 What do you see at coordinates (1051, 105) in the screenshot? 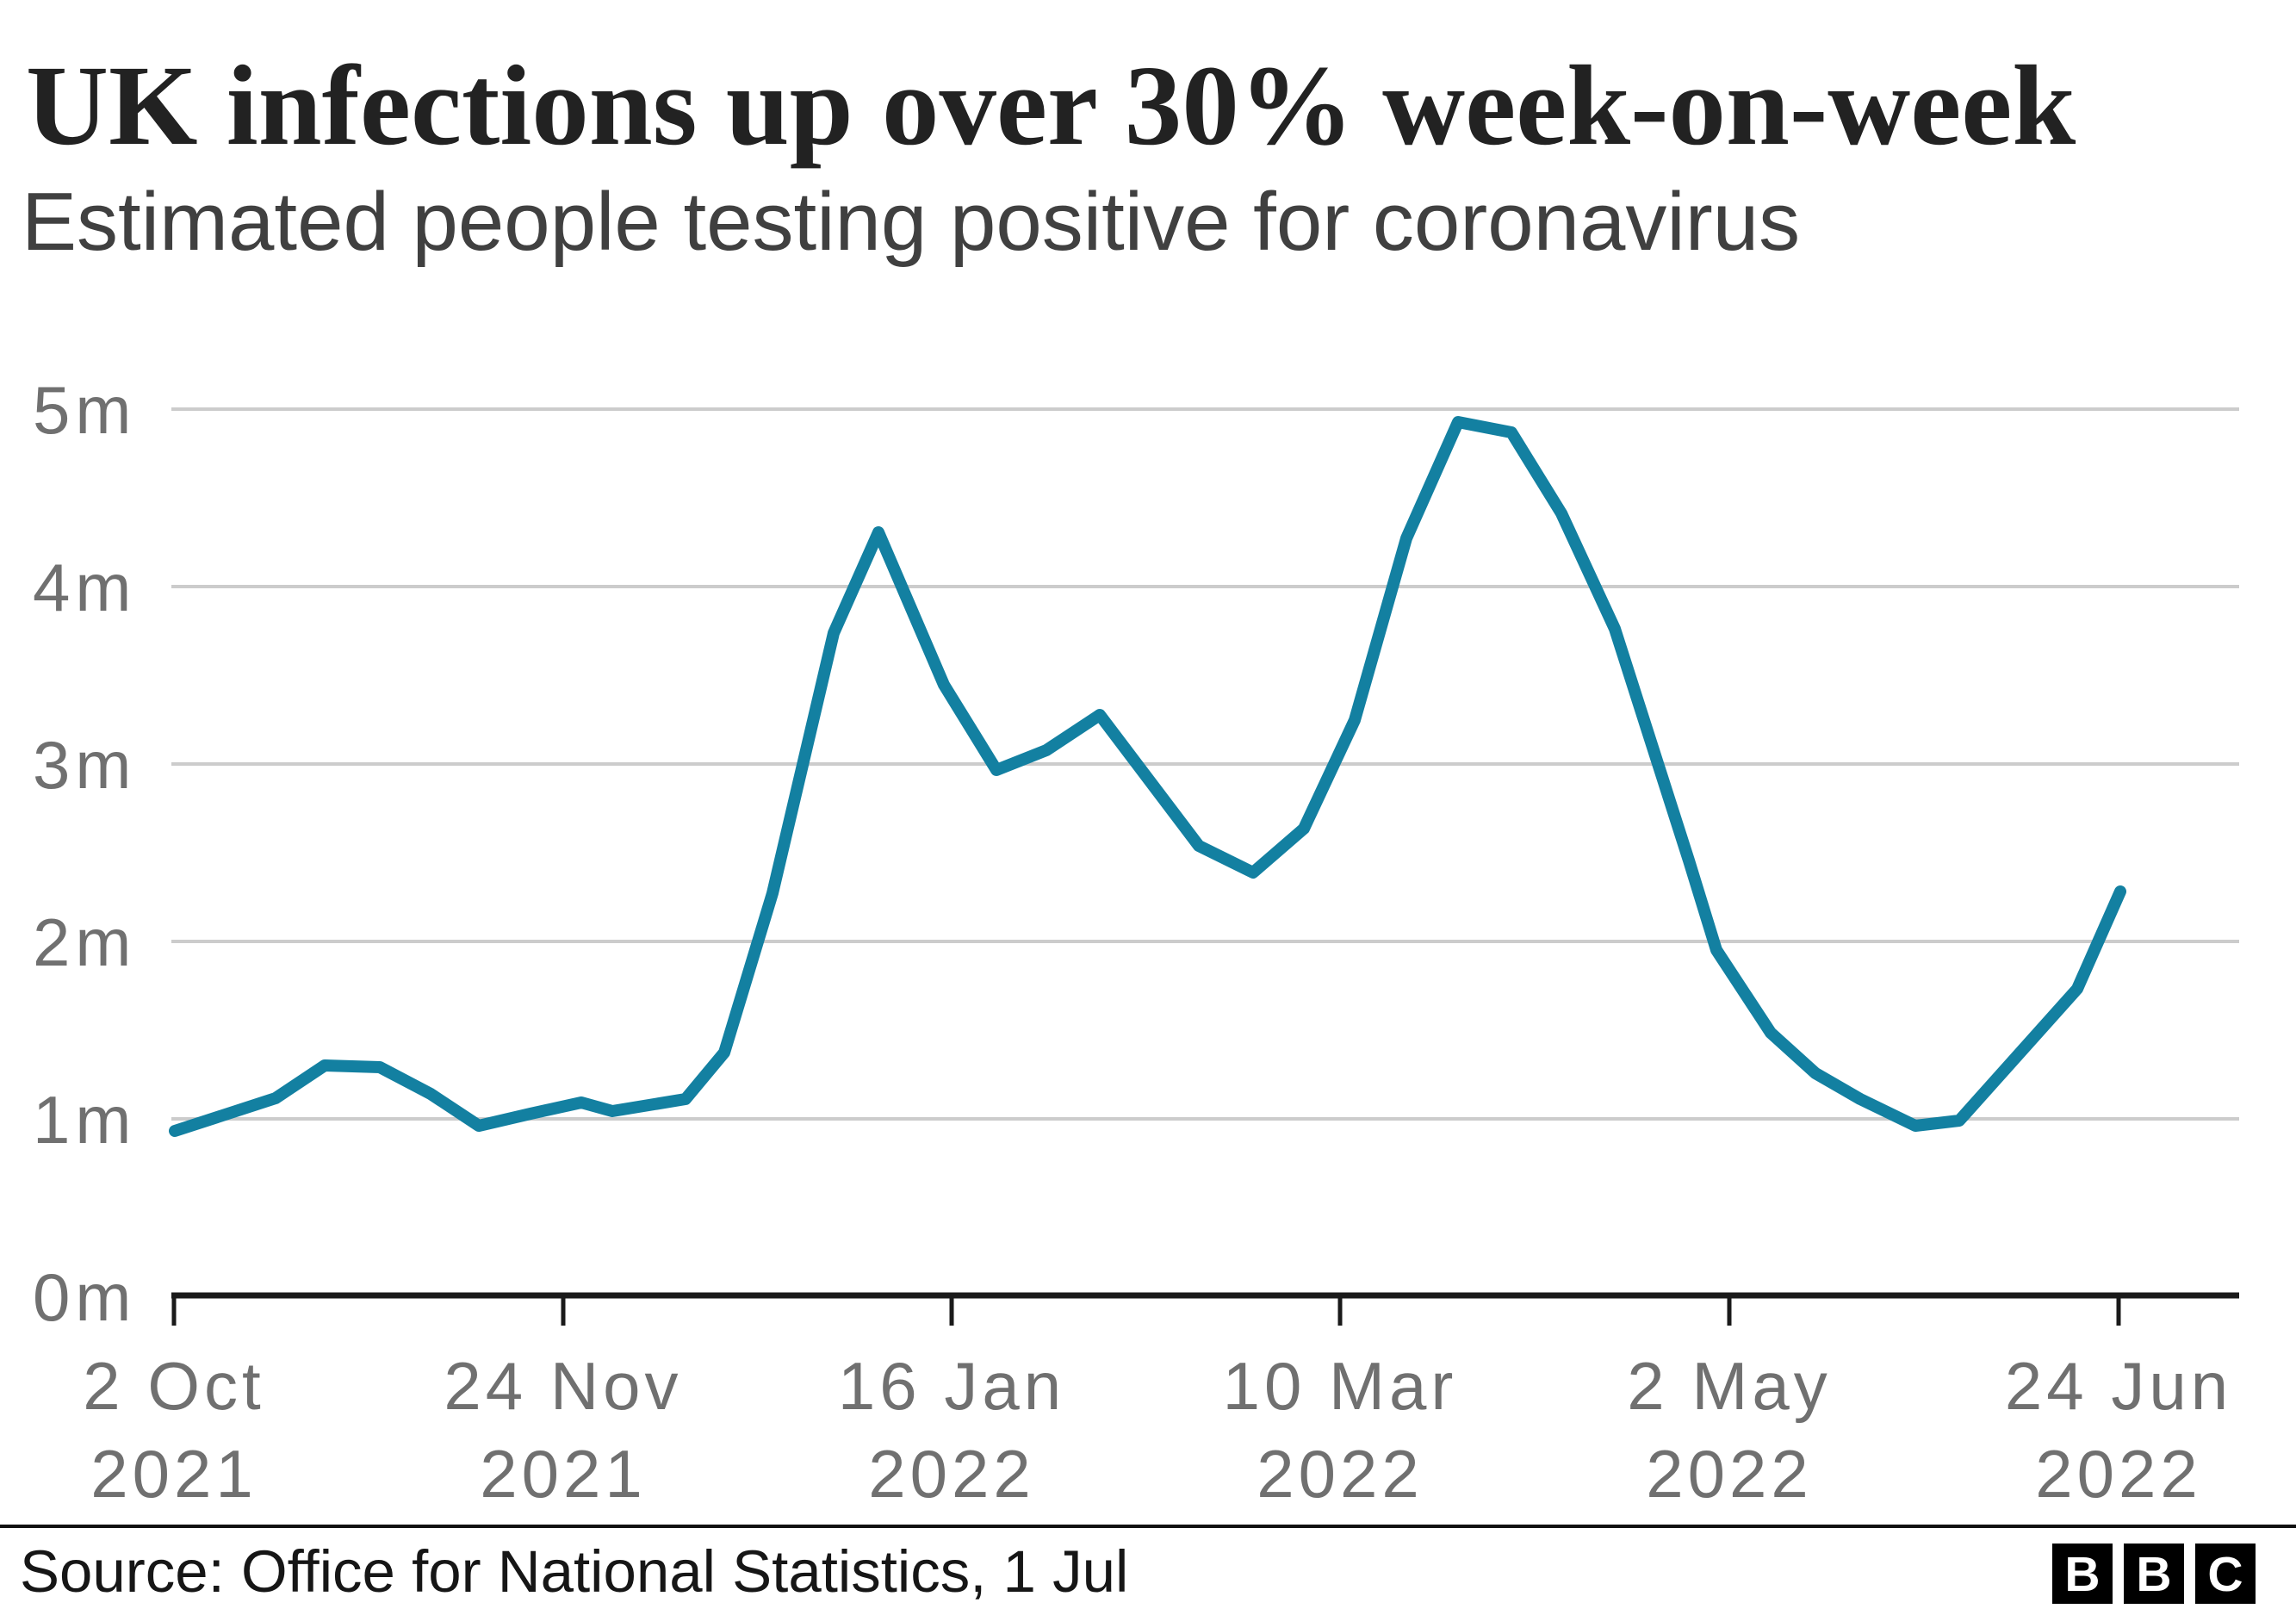
I see `svg-text:UK infections up over 30% week: UK infections up over 30% week-on-week` at bounding box center [1051, 105].